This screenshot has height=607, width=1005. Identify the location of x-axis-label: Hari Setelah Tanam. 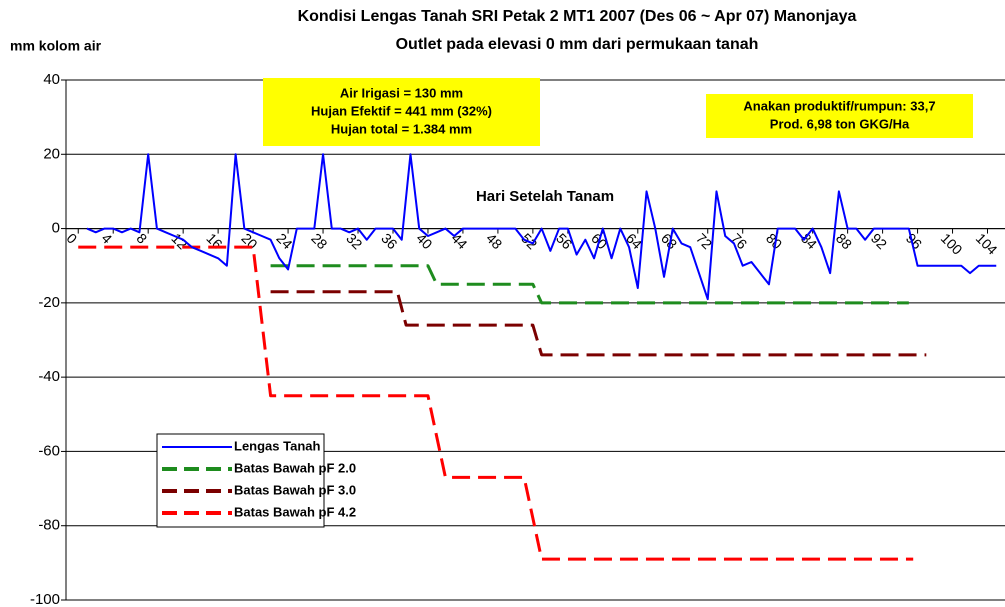
(545, 196).